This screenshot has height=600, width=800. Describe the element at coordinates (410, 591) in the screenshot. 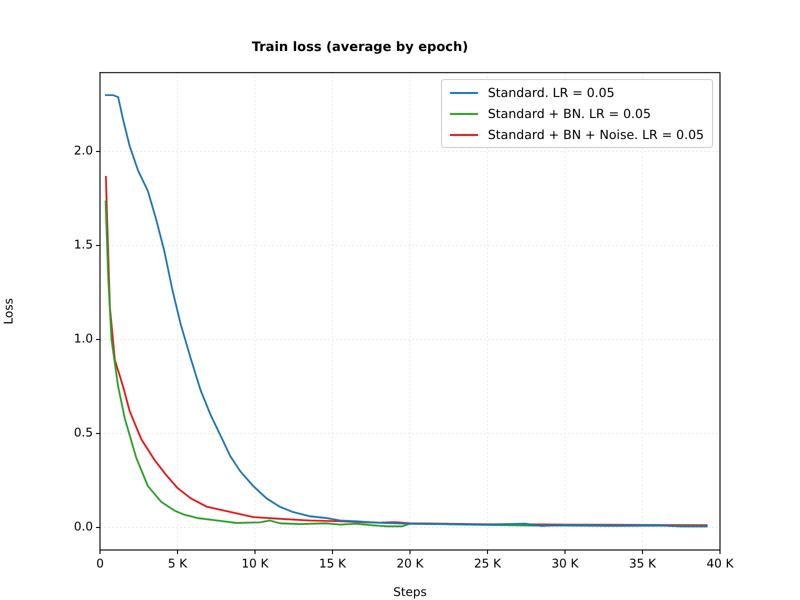

I see `x-axis-title: Steps` at that location.